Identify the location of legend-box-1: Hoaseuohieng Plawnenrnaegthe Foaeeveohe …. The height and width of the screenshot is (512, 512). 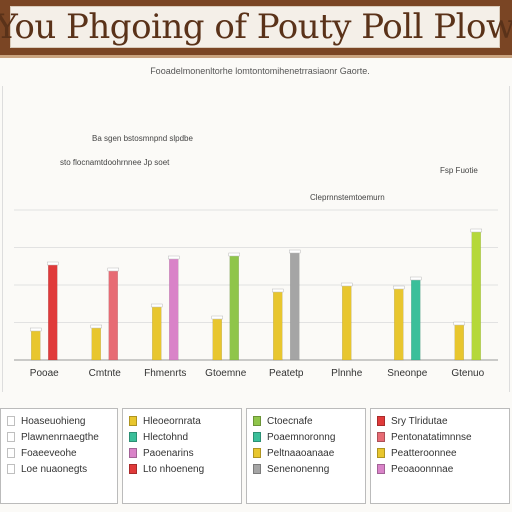
(59, 456).